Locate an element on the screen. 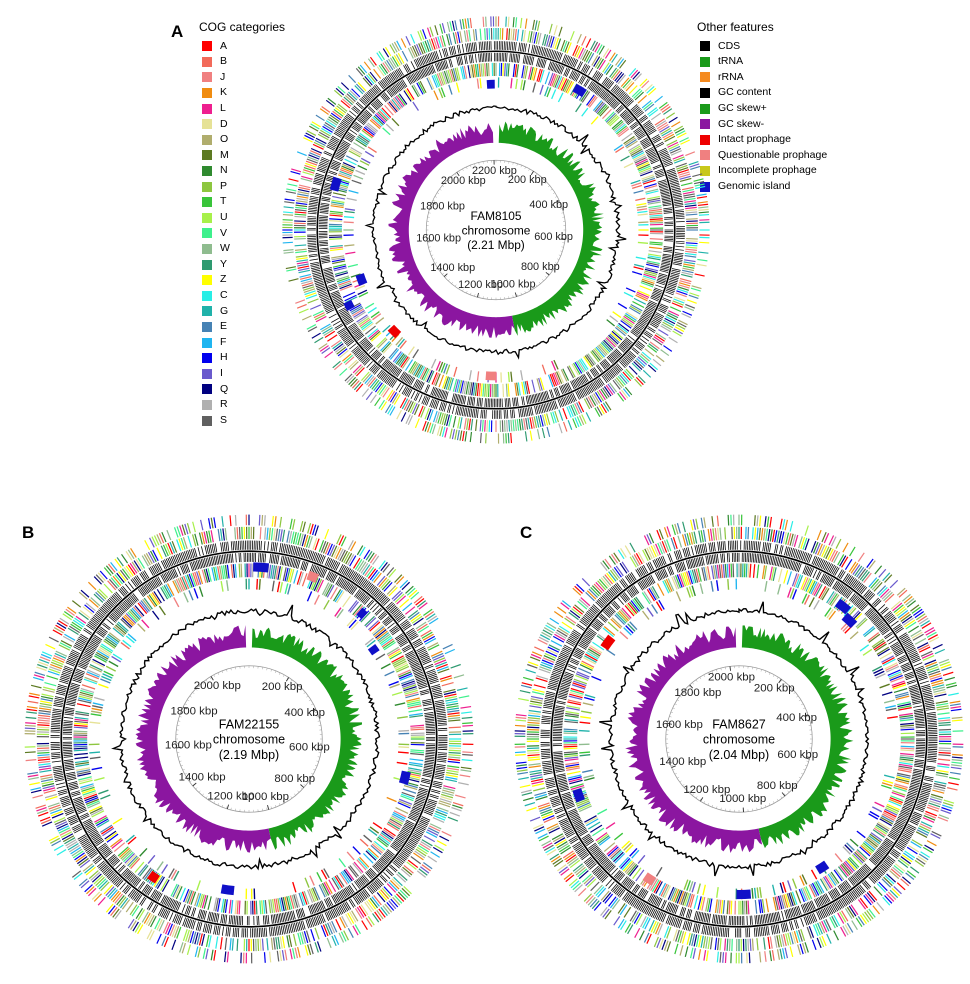 This screenshot has height=984, width=970. cog-legend-label: W is located at coordinates (225, 248).